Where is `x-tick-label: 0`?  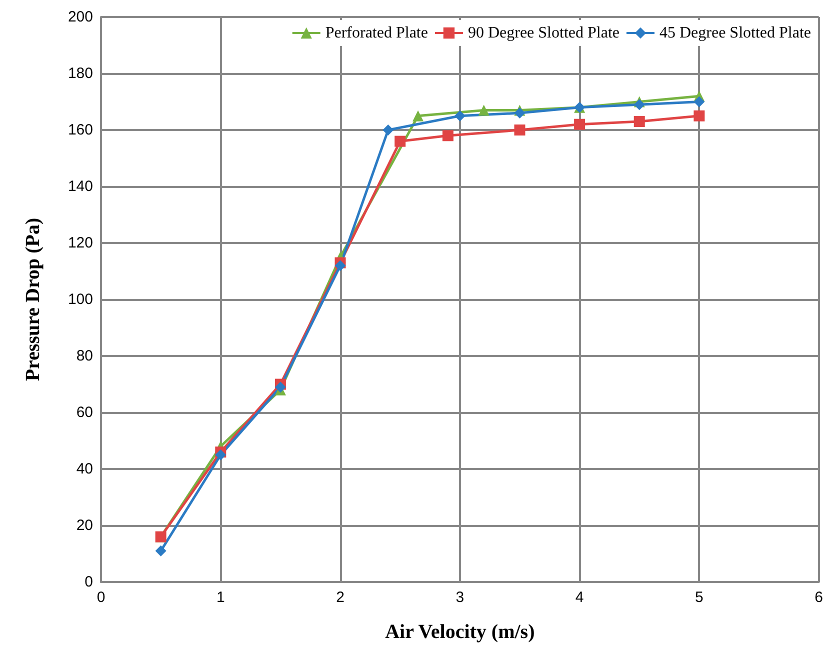
x-tick-label: 0 is located at coordinates (101, 597).